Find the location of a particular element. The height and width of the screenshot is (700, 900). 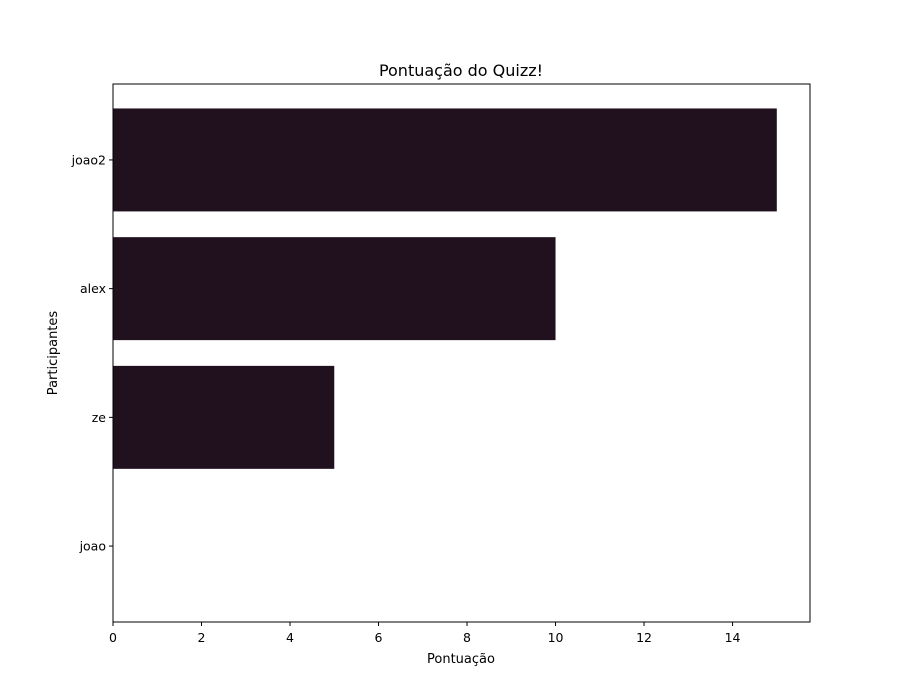

x-tick-label: 14 is located at coordinates (733, 637).